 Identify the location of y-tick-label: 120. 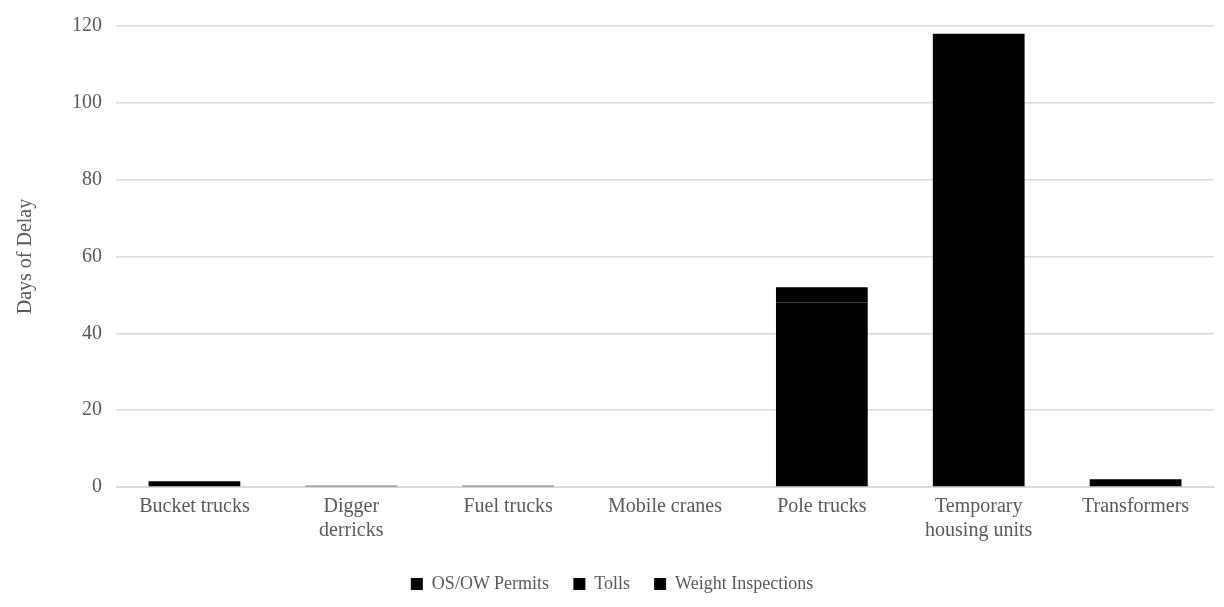
(87, 24).